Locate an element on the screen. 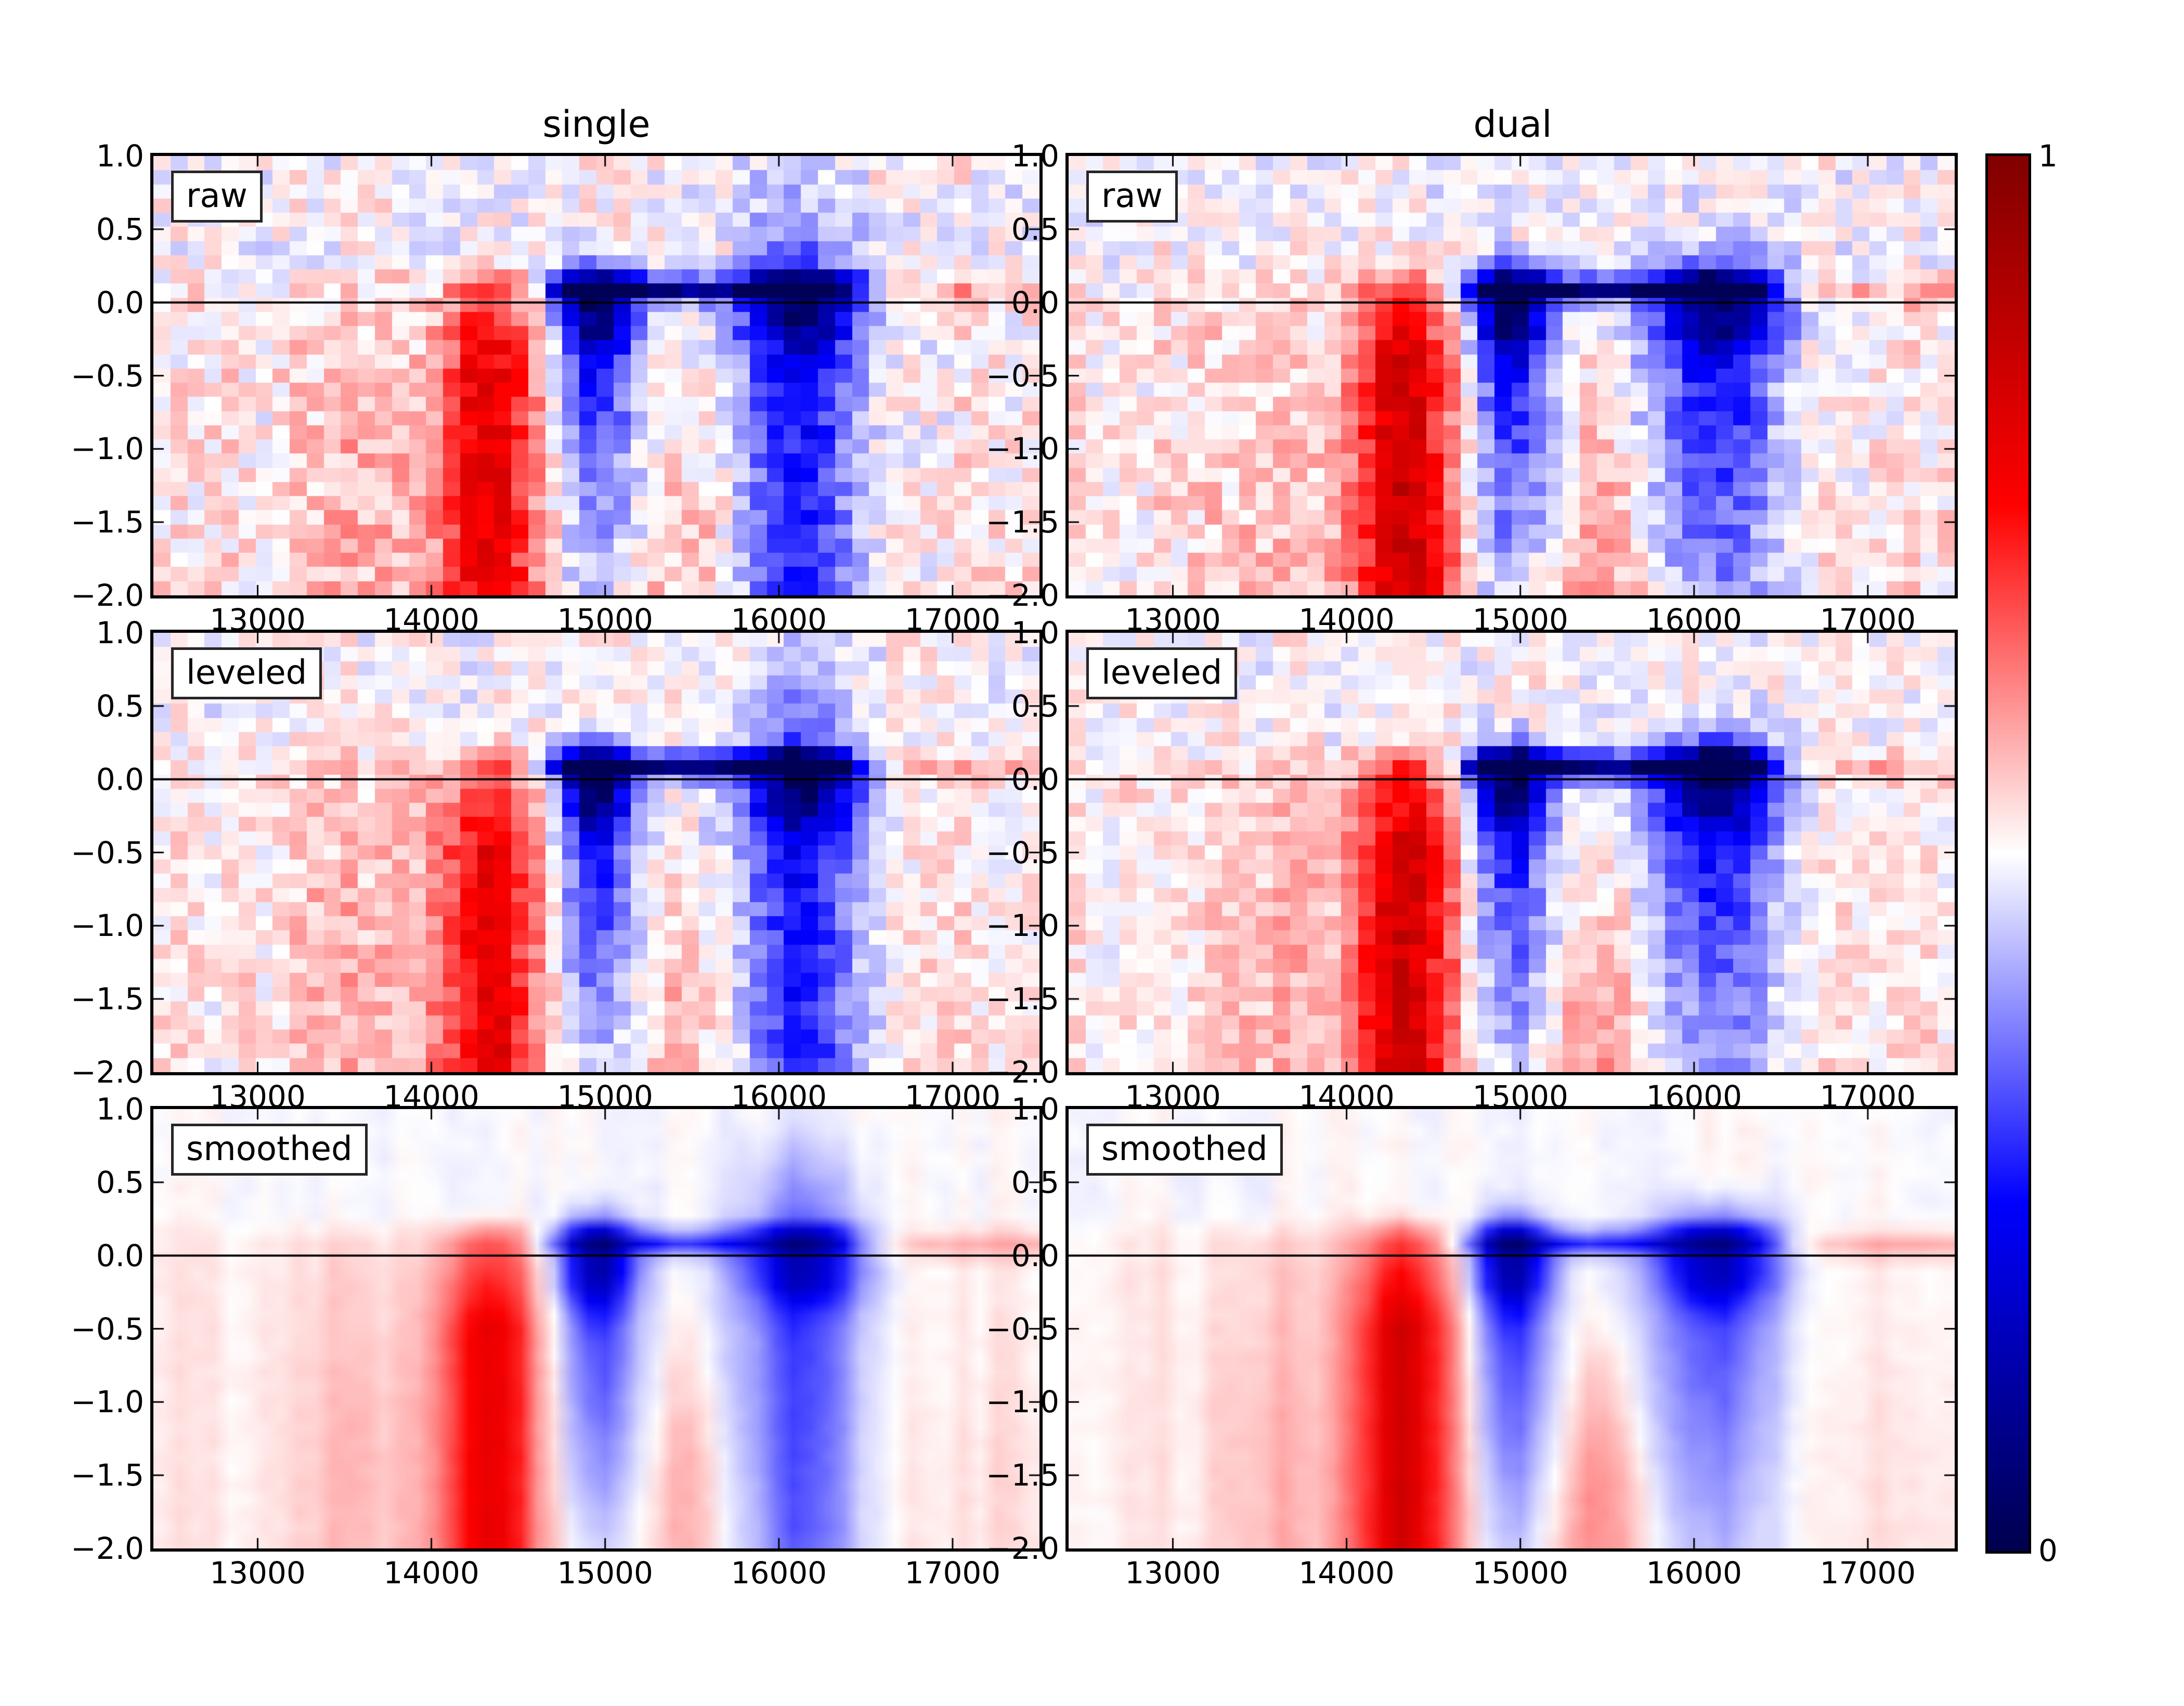 The width and height of the screenshot is (2184, 1706). y-tick-label-single-smoothed-1.0: 1.0 is located at coordinates (120, 1109).